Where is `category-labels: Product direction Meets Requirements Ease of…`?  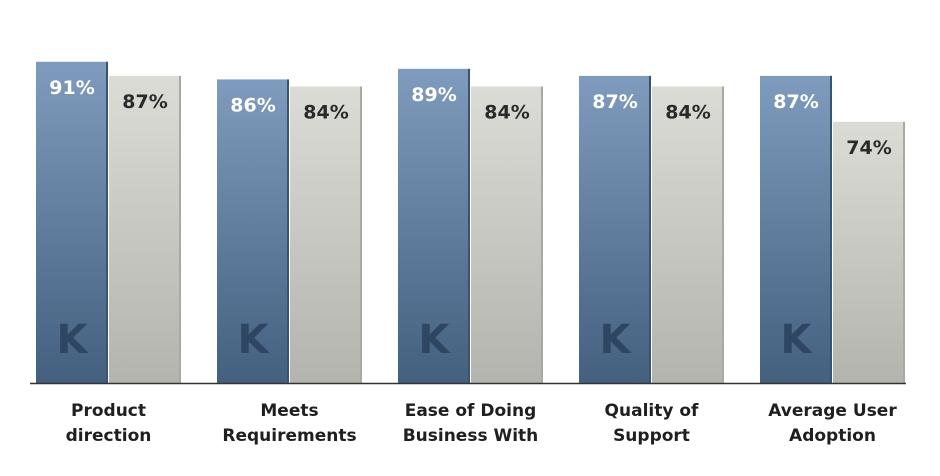
category-labels: Product direction Meets Requirements Ease of… is located at coordinates (482, 423).